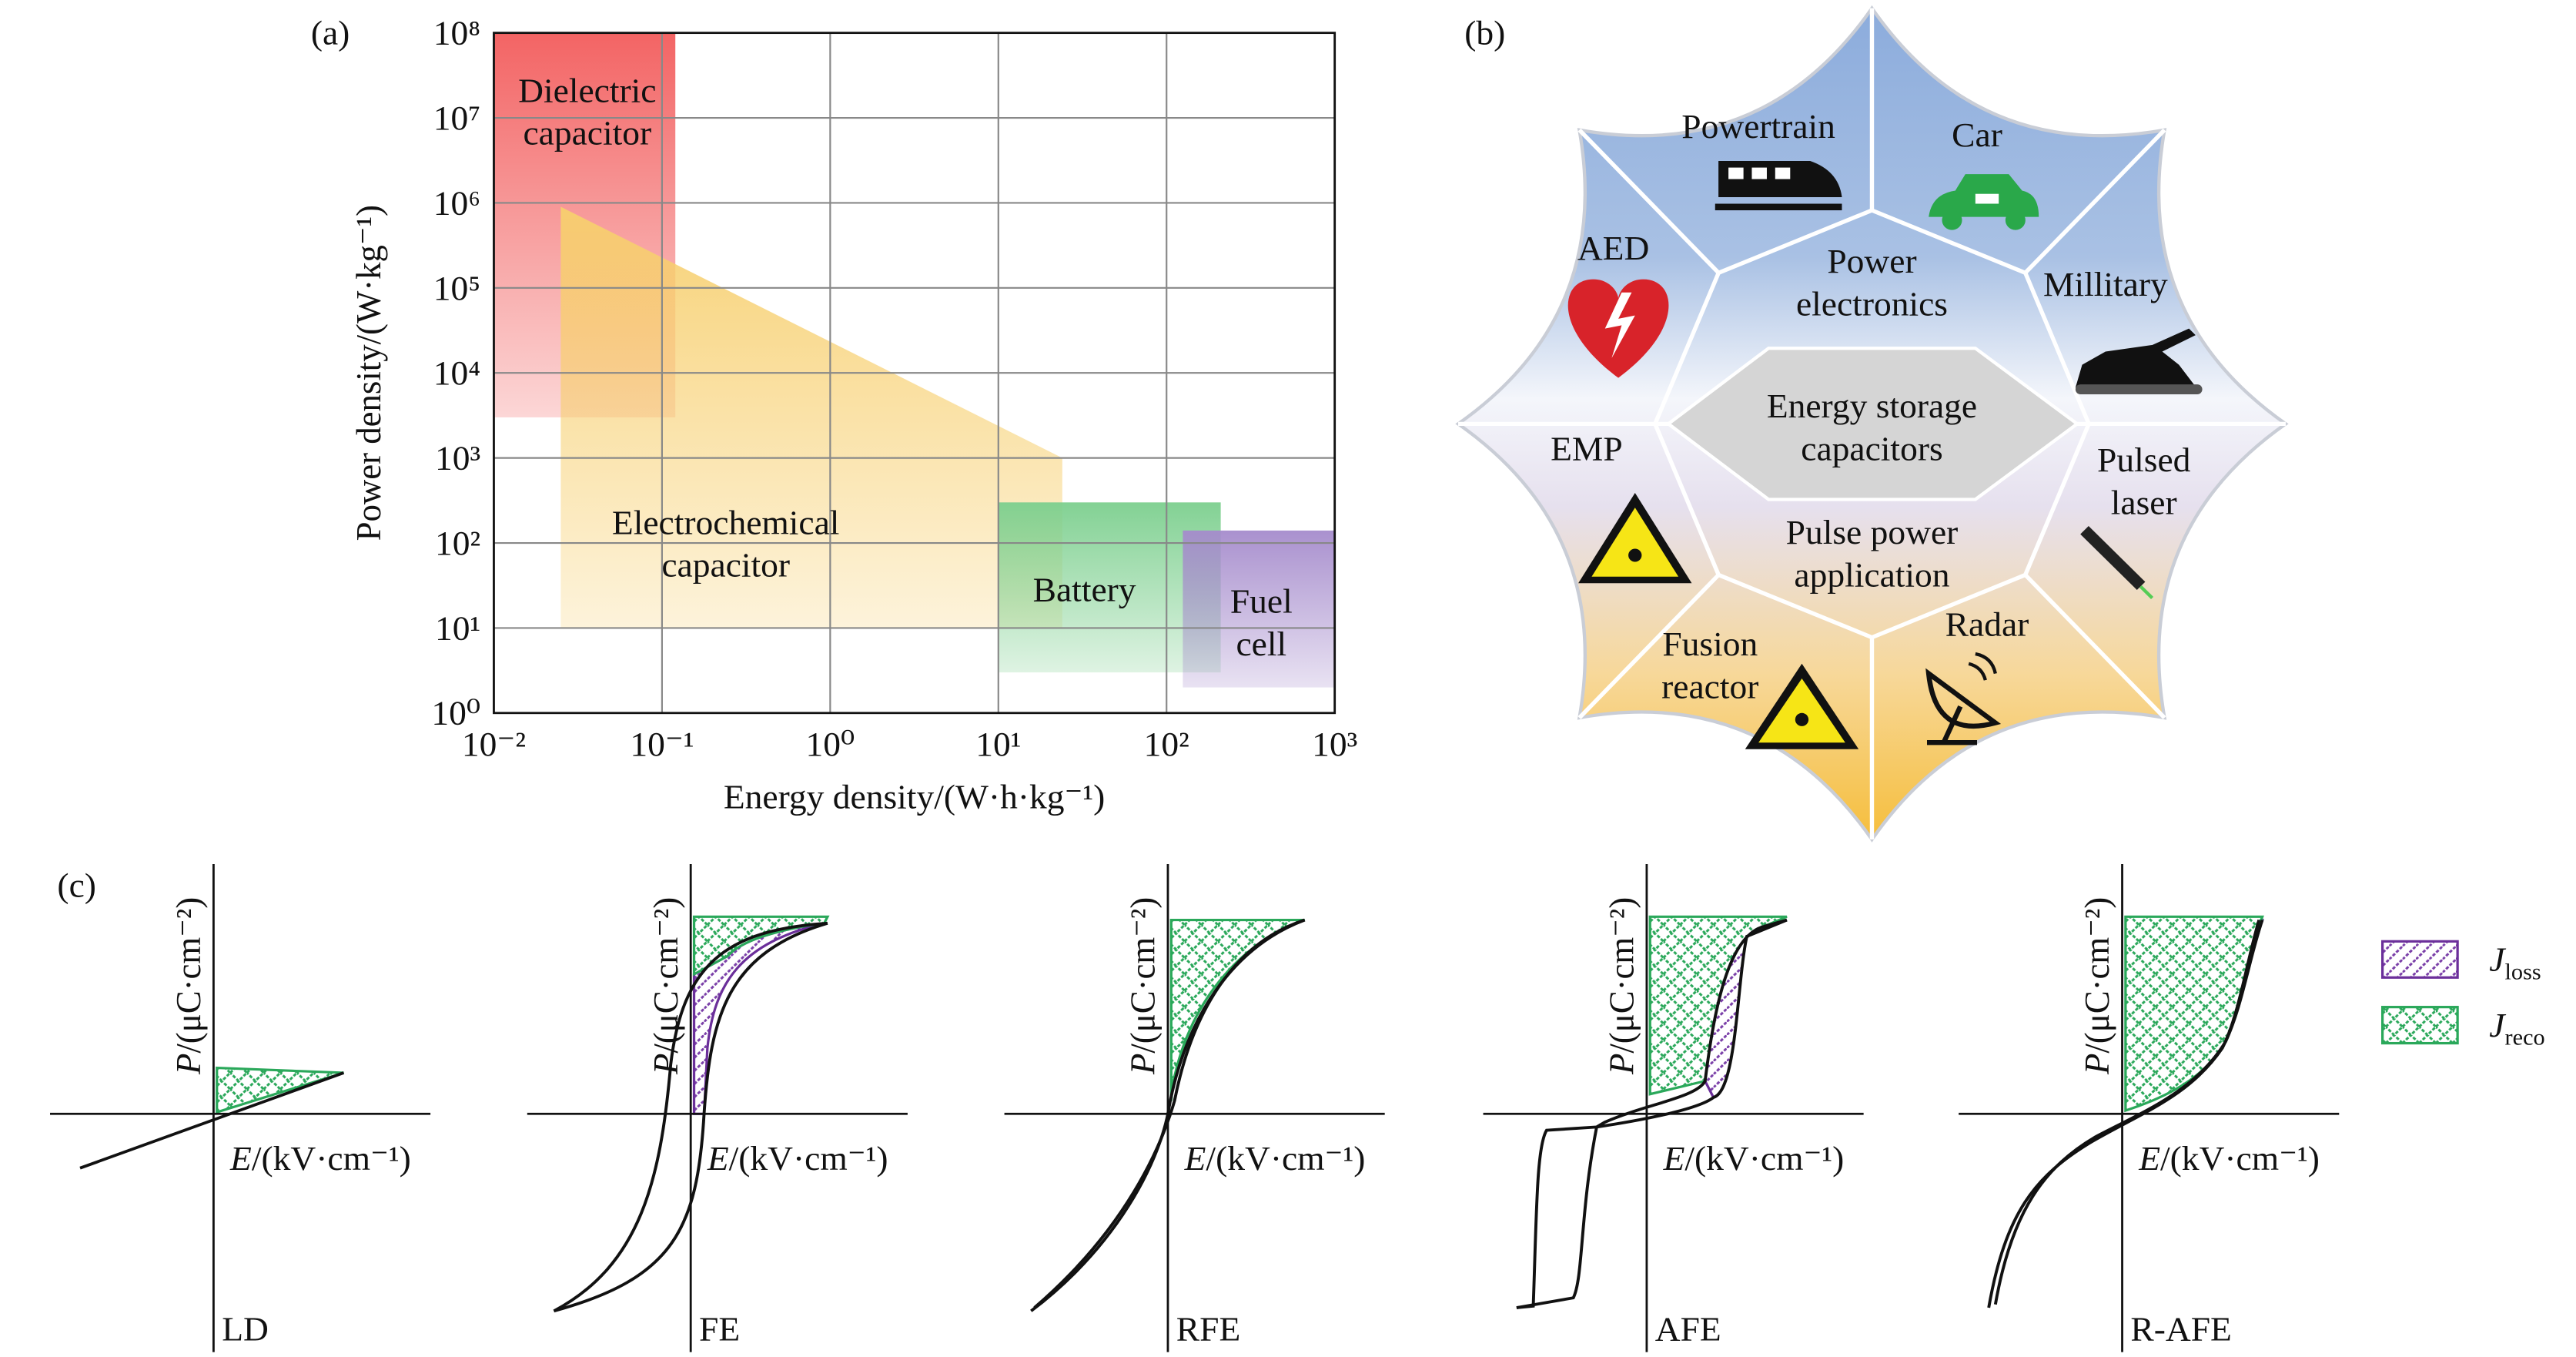  Describe the element at coordinates (77, 885) in the screenshot. I see `panel-label: (c)` at that location.